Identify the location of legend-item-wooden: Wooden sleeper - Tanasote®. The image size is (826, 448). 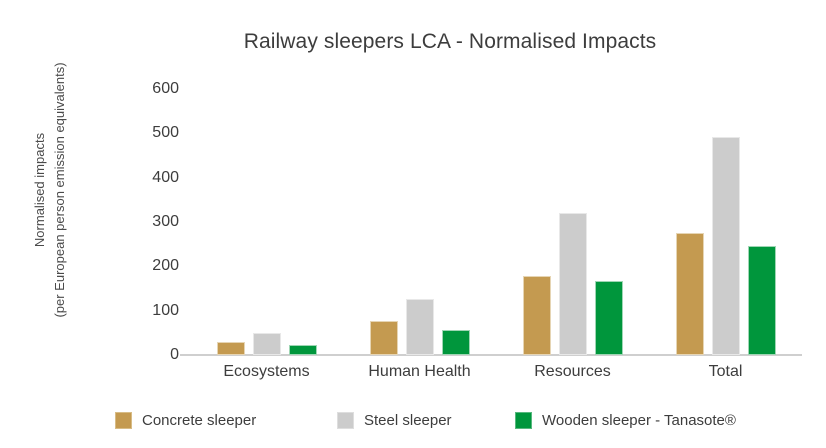
(625, 420).